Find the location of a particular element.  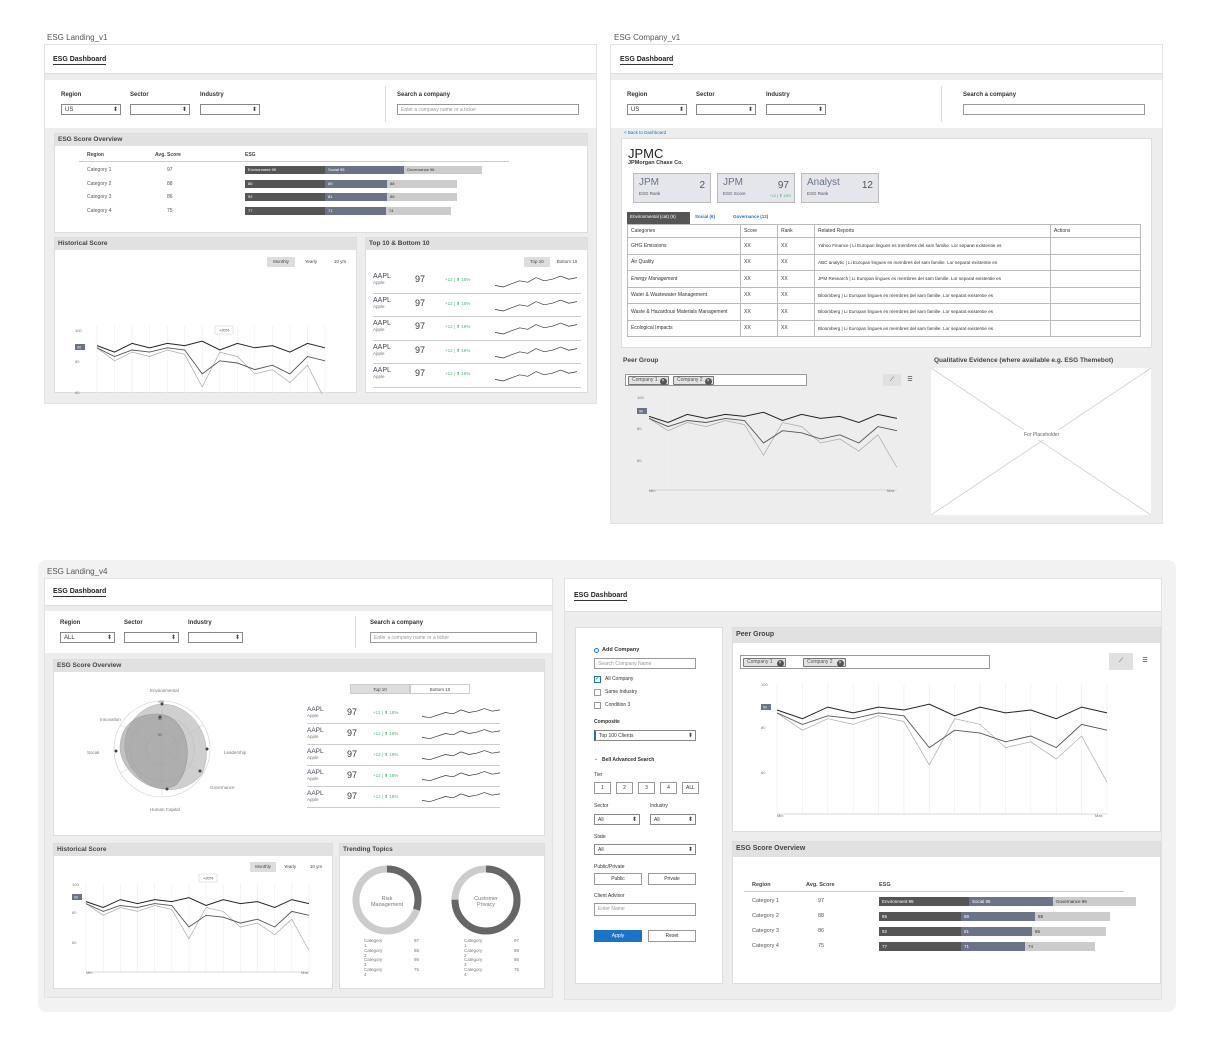

add-company: Add Company is located at coordinates (621, 650).